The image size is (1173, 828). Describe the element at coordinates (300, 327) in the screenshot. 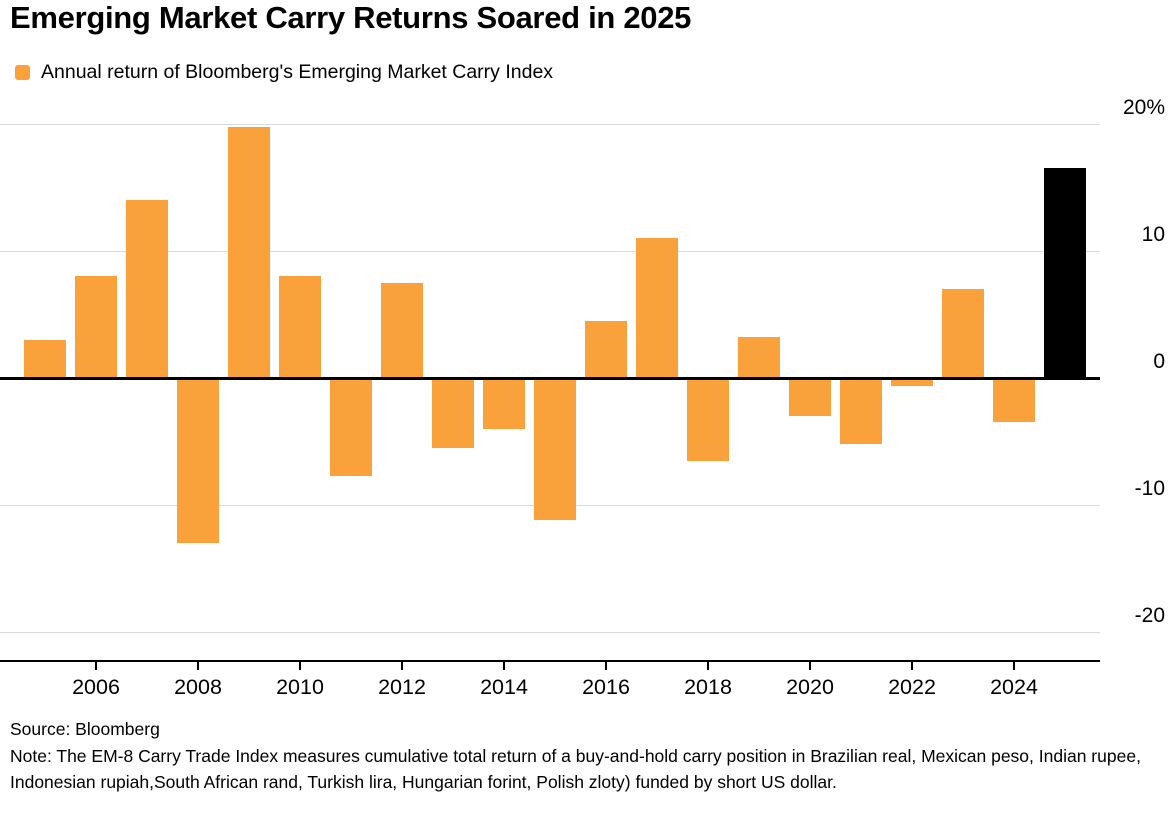

I see `bar-2010` at that location.